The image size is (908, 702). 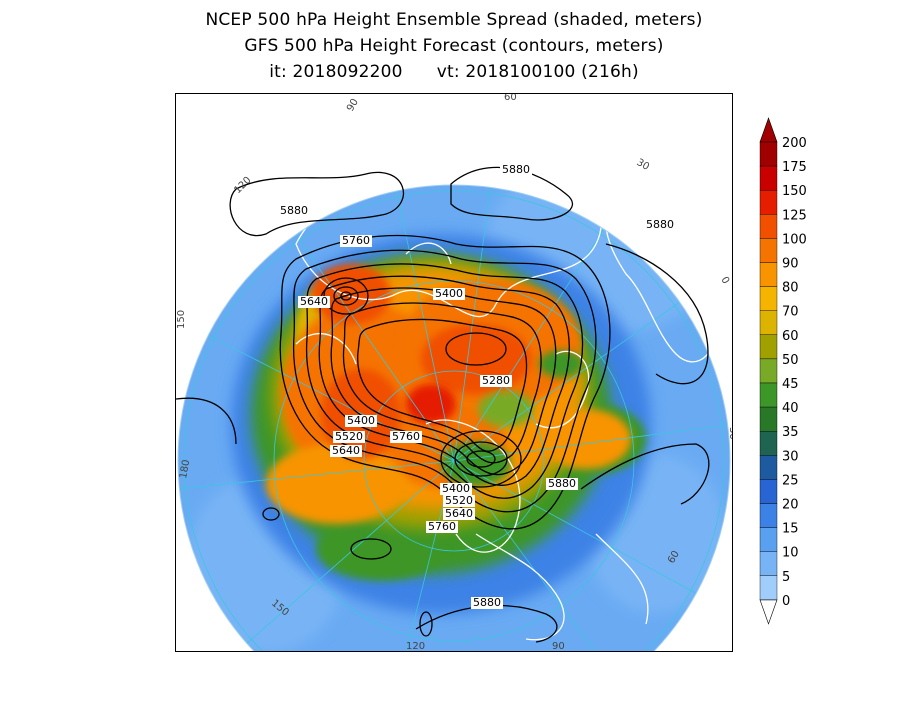 What do you see at coordinates (790, 408) in the screenshot?
I see `colorbar-label: 40` at bounding box center [790, 408].